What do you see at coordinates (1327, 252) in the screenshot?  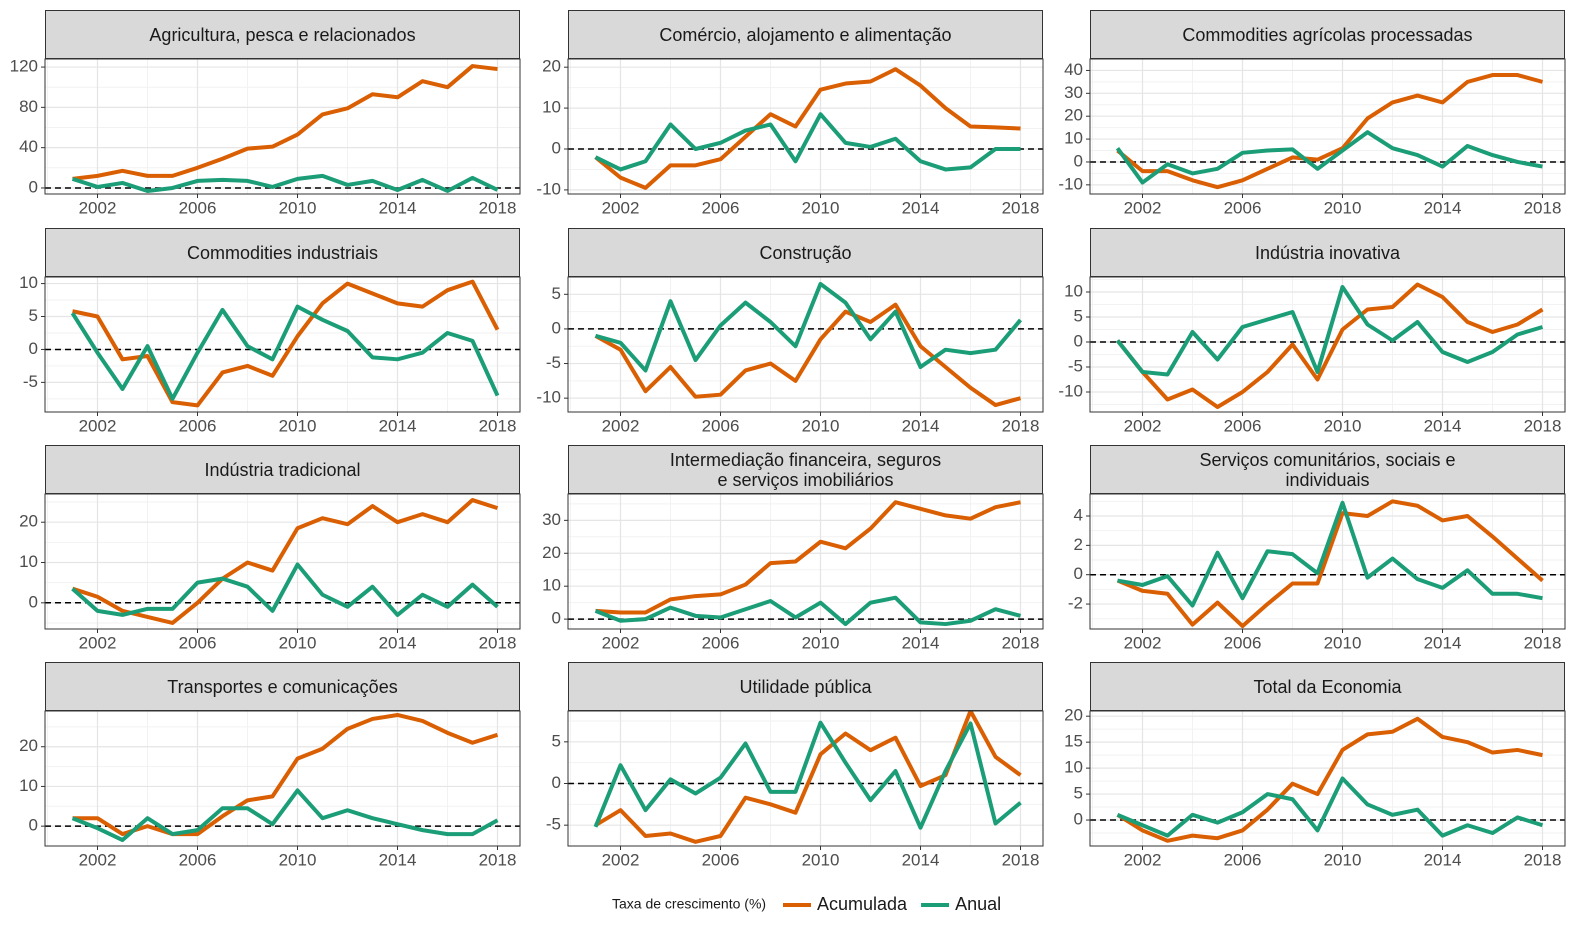 I see `facet-title: Indústria inovativa` at bounding box center [1327, 252].